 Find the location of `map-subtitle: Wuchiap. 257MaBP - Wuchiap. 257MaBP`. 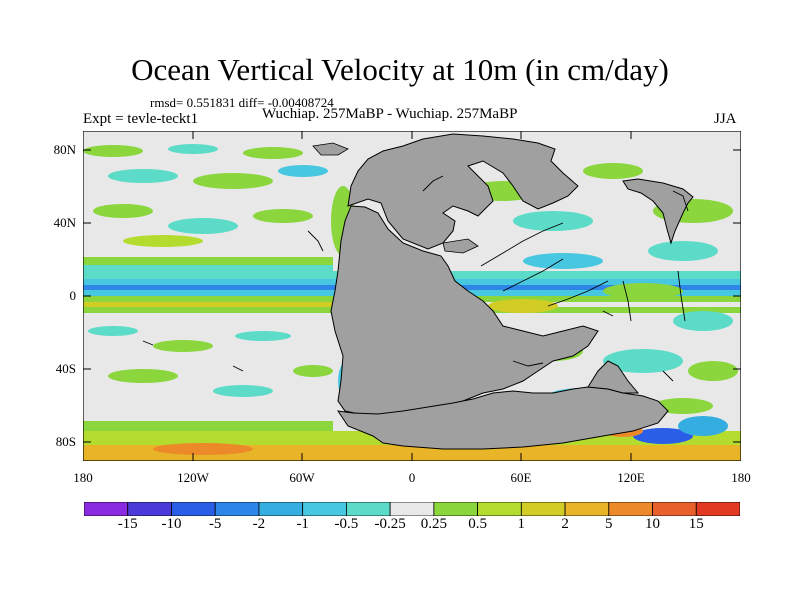

map-subtitle: Wuchiap. 257MaBP - Wuchiap. 257MaBP is located at coordinates (390, 114).